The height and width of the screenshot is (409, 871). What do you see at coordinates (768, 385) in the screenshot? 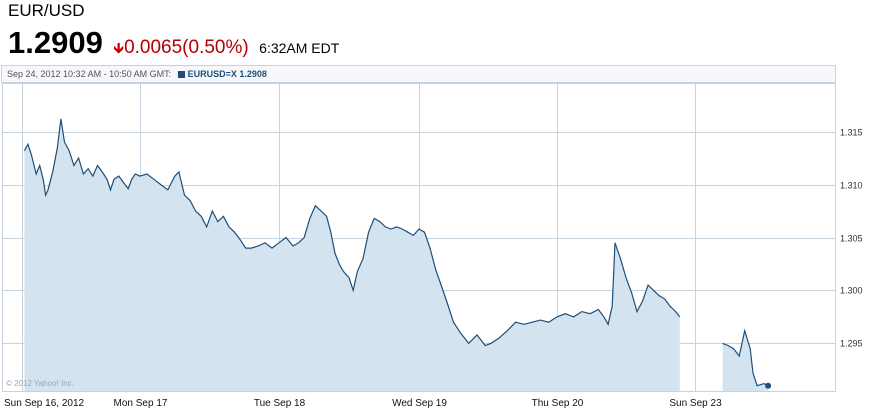
I see `last-point-marker` at bounding box center [768, 385].